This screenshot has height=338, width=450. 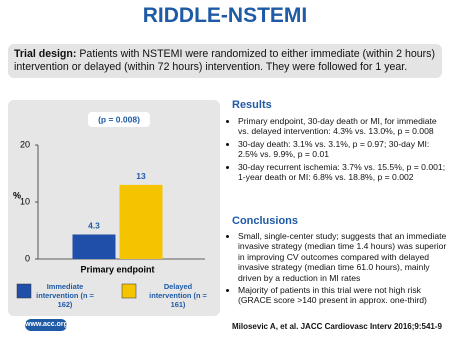 What do you see at coordinates (117, 269) in the screenshot?
I see `x-tick-label: Primary endpoint` at bounding box center [117, 269].